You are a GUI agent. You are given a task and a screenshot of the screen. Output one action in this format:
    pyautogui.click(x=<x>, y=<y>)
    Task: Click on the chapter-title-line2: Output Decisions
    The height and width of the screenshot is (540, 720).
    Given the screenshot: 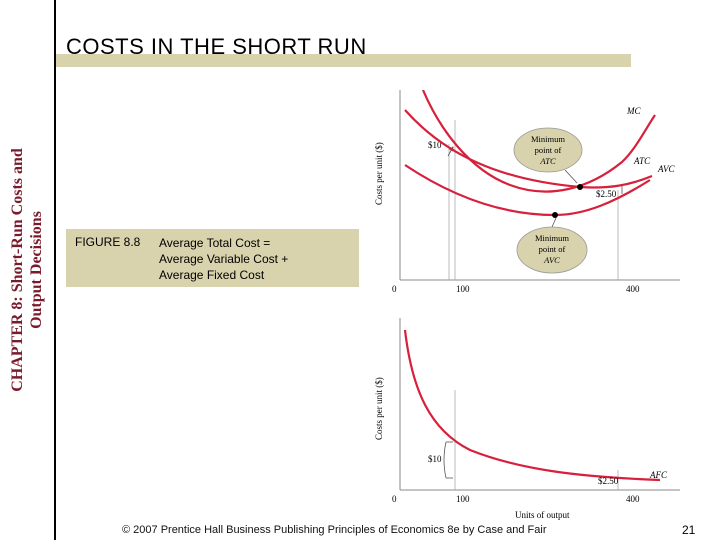 What is the action you would take?
    pyautogui.click(x=36, y=270)
    